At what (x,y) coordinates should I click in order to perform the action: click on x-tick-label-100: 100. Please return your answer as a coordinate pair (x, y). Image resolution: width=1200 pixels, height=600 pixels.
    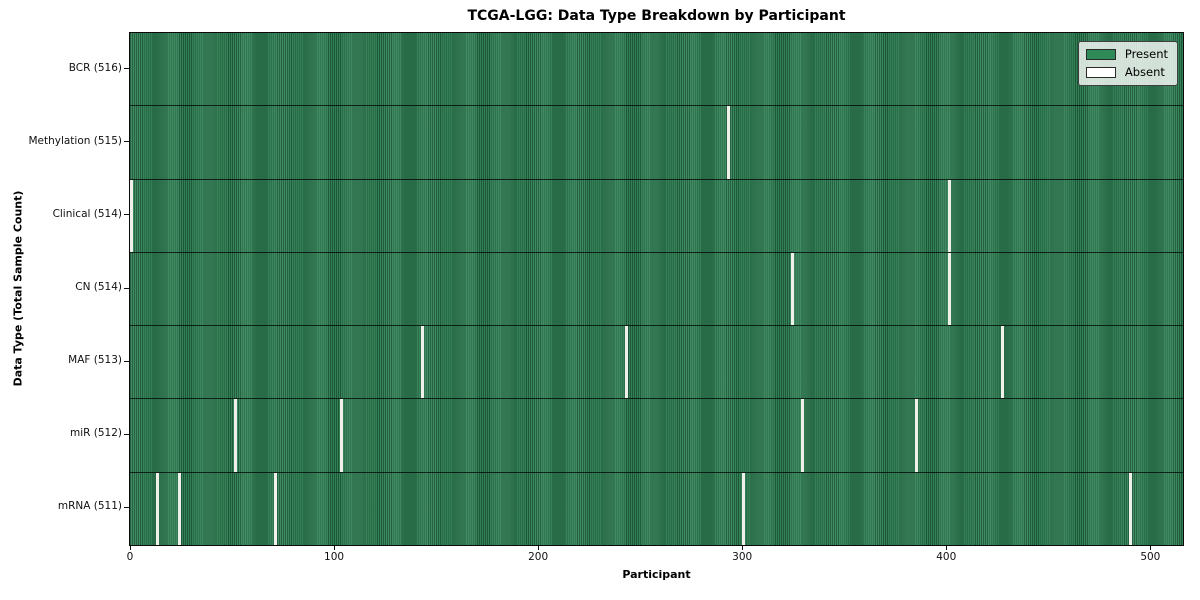
    Looking at the image, I should click on (334, 557).